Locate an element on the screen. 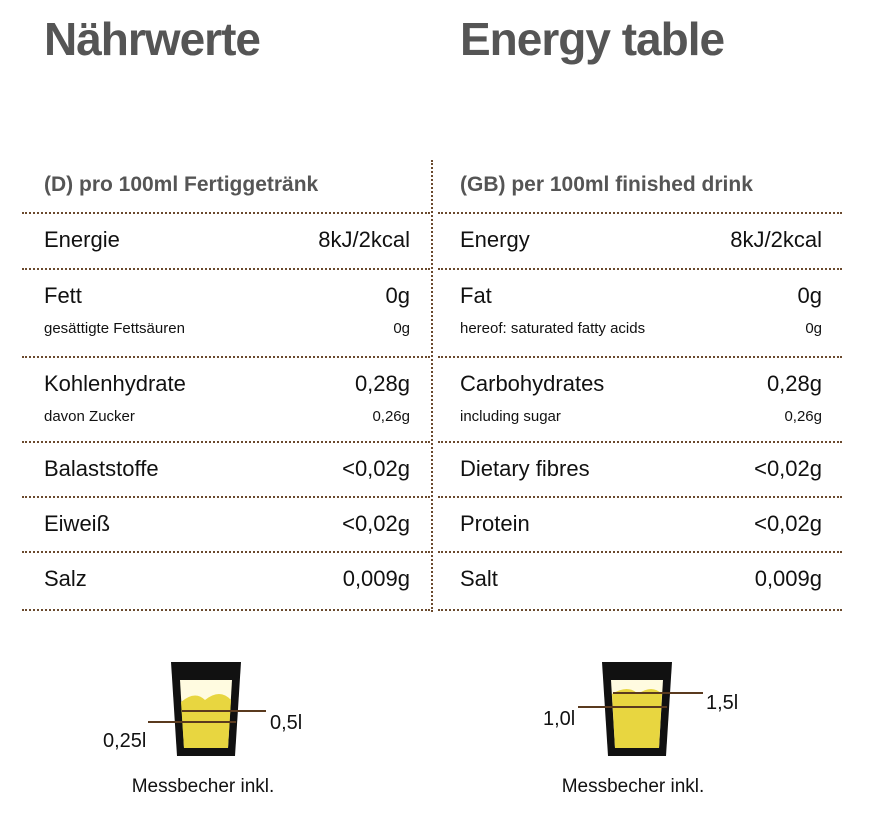 The image size is (882, 818). sub-row-name: hereof: saturated fatty acids is located at coordinates (553, 328).